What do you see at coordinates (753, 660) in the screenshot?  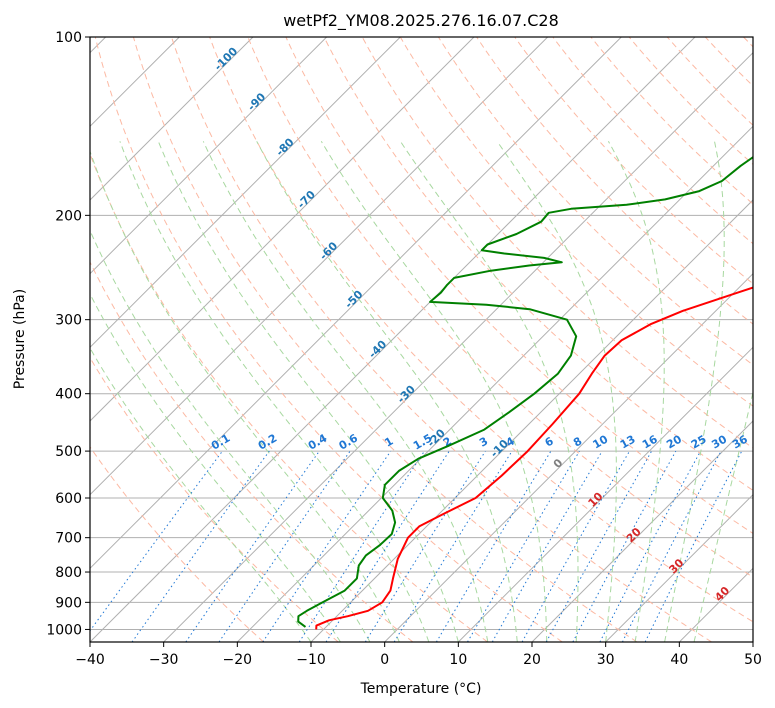 I see `x-tick-label: 50` at bounding box center [753, 660].